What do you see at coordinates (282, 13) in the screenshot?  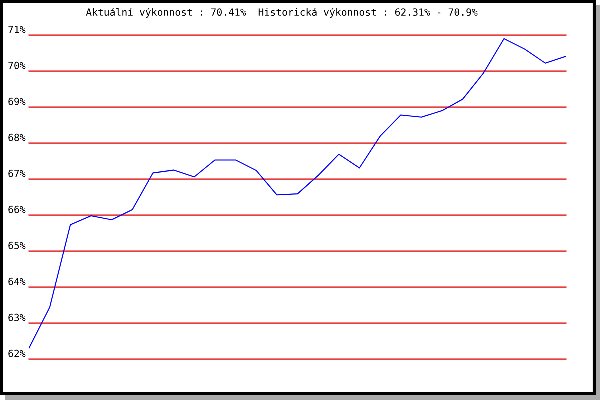 I see `chart-title: Aktuální výkonnost : 70.41% Historická výkonnost : 62.31% - 70.9%` at bounding box center [282, 13].